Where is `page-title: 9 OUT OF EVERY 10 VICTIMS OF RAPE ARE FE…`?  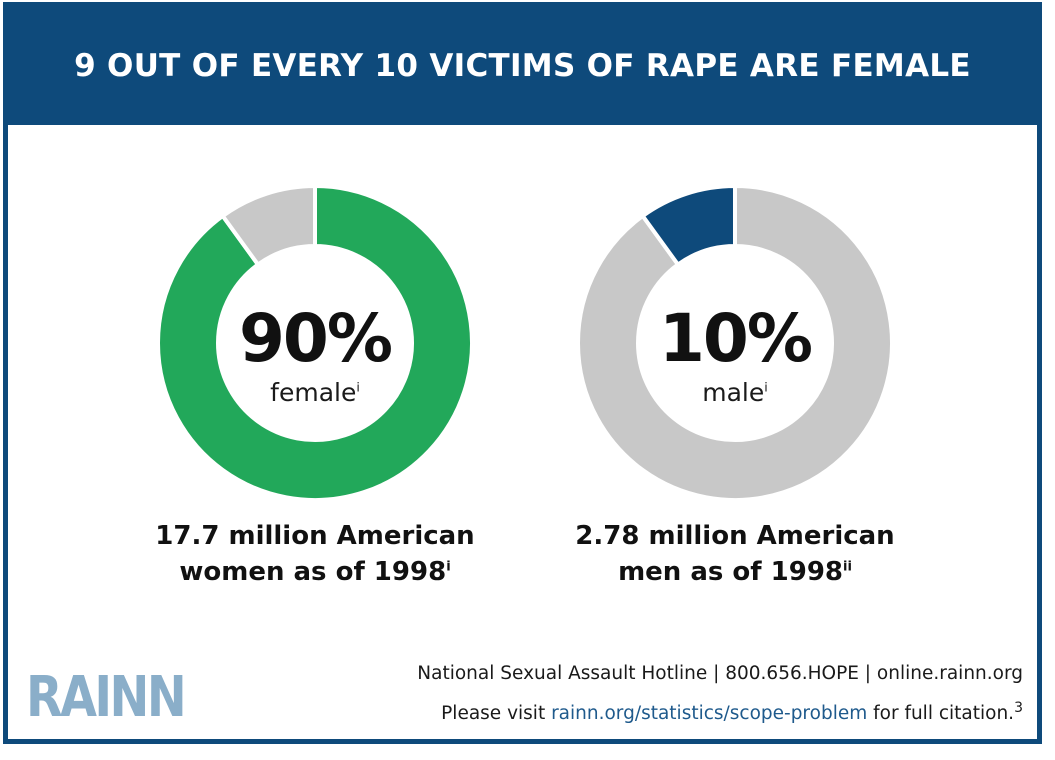 page-title: 9 OUT OF EVERY 10 VICTIMS OF RAPE ARE FE… is located at coordinates (522, 66).